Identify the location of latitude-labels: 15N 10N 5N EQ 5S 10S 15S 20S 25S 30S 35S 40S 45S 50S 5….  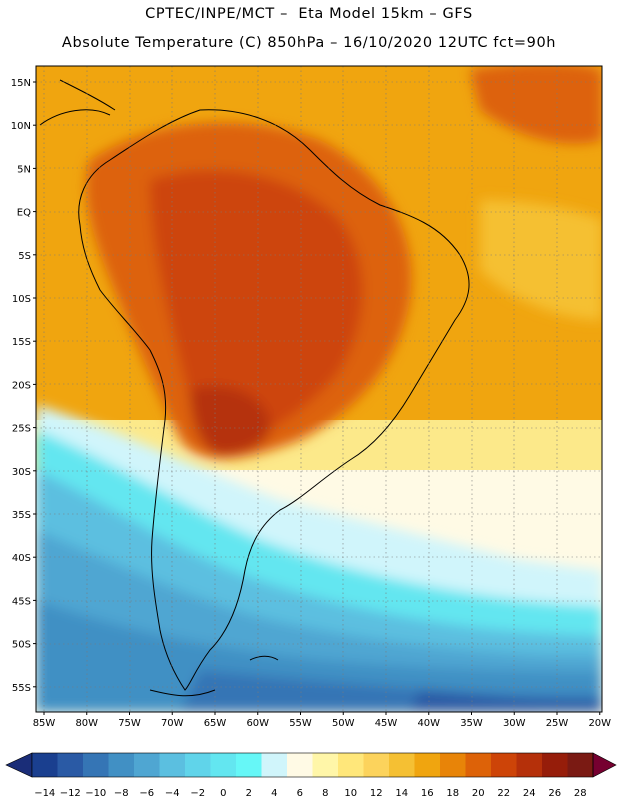
(23, 386).